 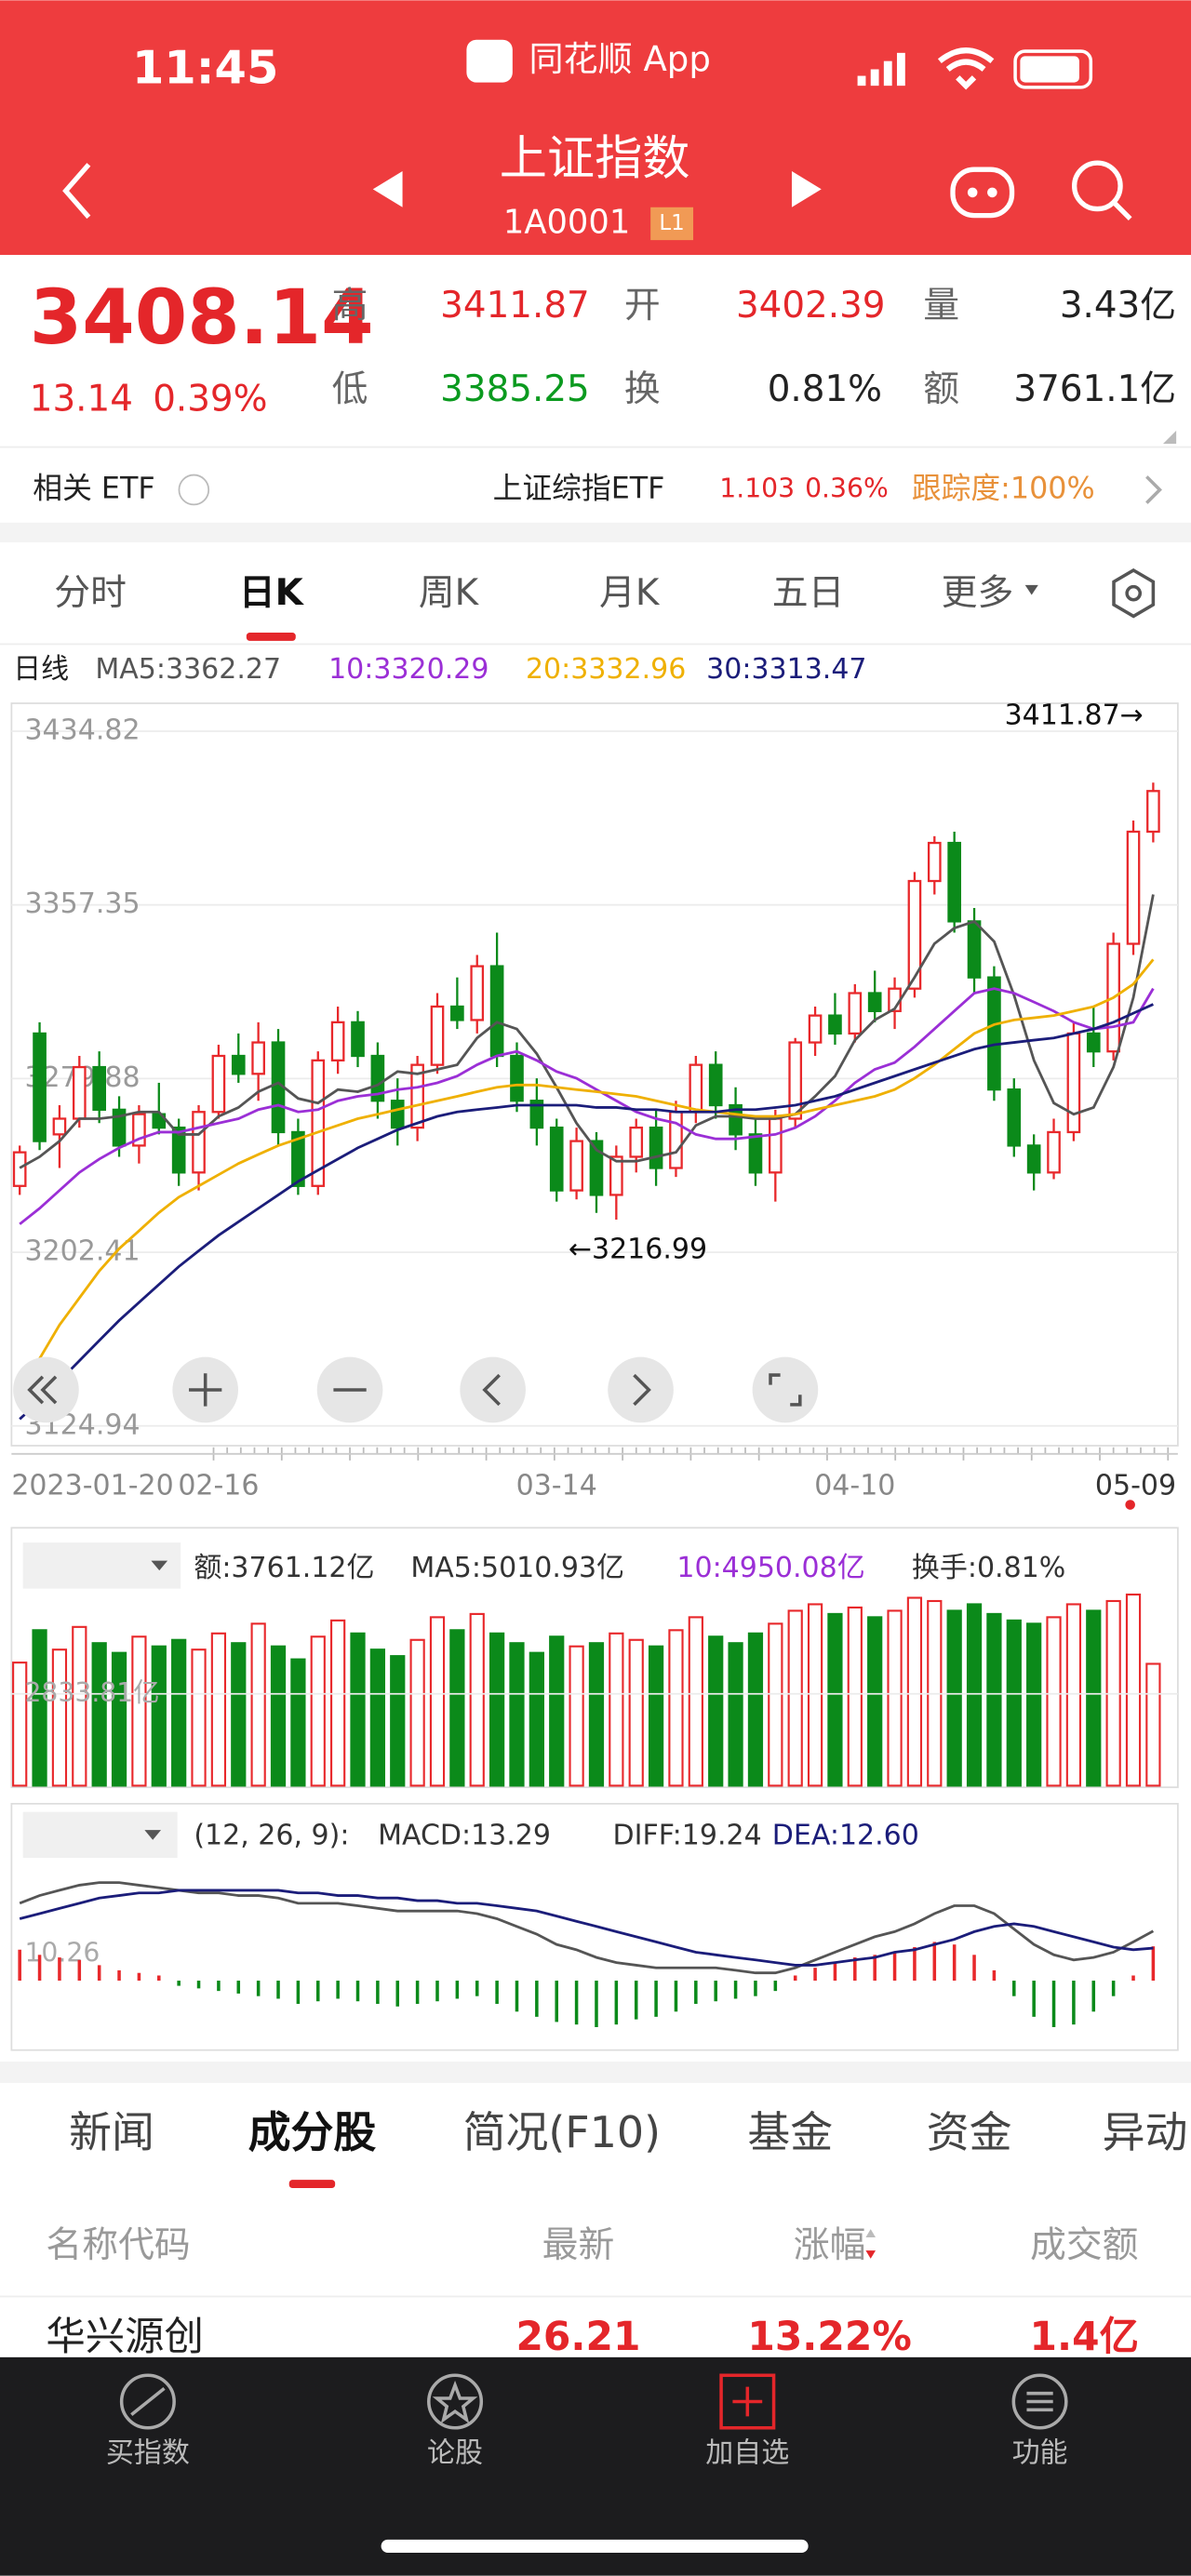 What do you see at coordinates (76, 191) in the screenshot?
I see `back-button` at bounding box center [76, 191].